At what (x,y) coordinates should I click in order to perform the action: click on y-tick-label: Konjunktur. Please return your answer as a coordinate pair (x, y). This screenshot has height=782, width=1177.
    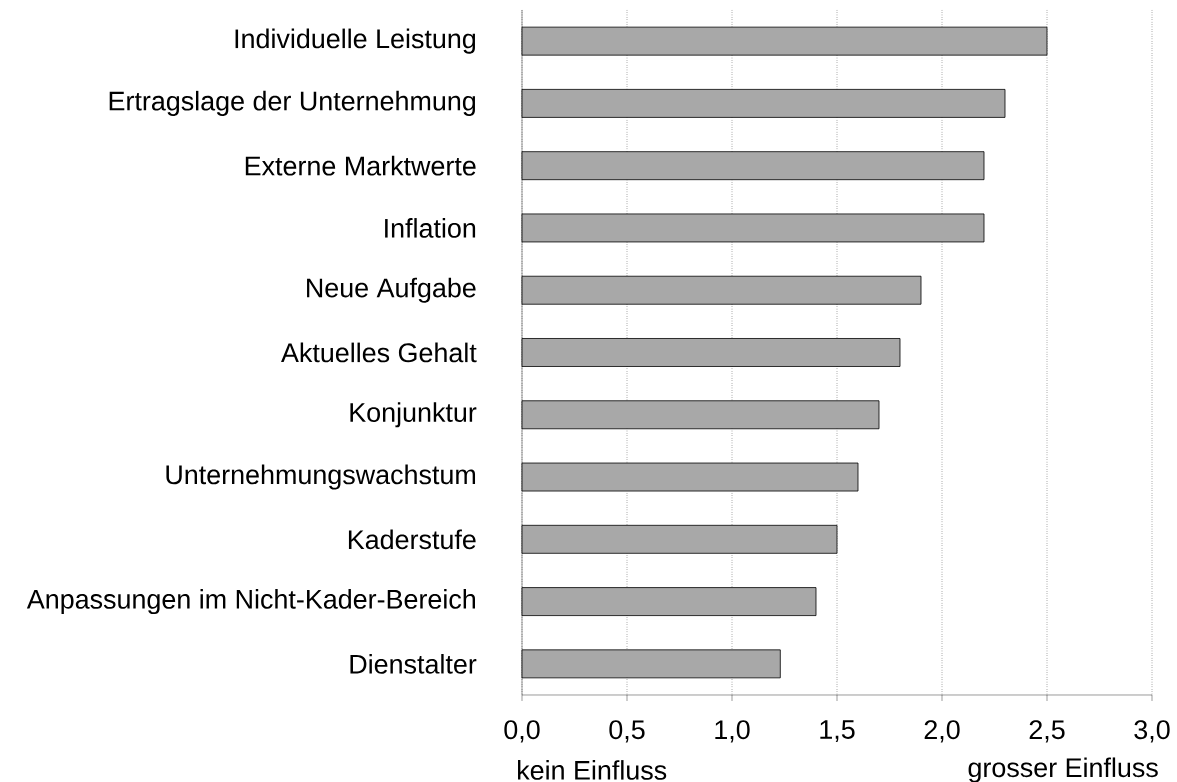
    Looking at the image, I should click on (413, 415).